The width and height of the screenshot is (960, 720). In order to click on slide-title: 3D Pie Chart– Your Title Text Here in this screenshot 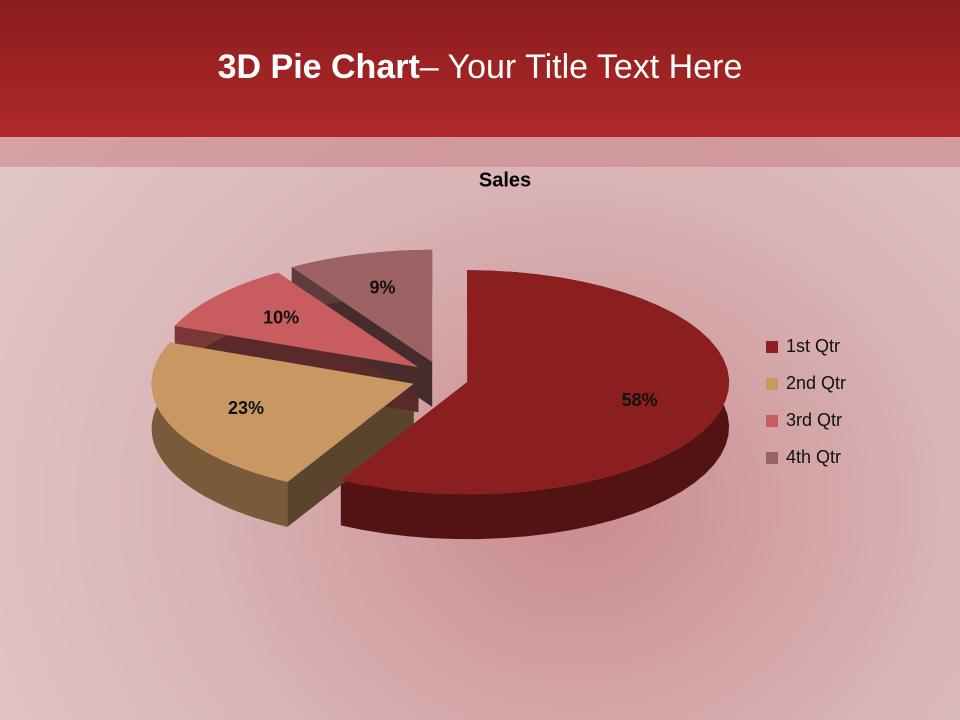, I will do `click(480, 67)`.